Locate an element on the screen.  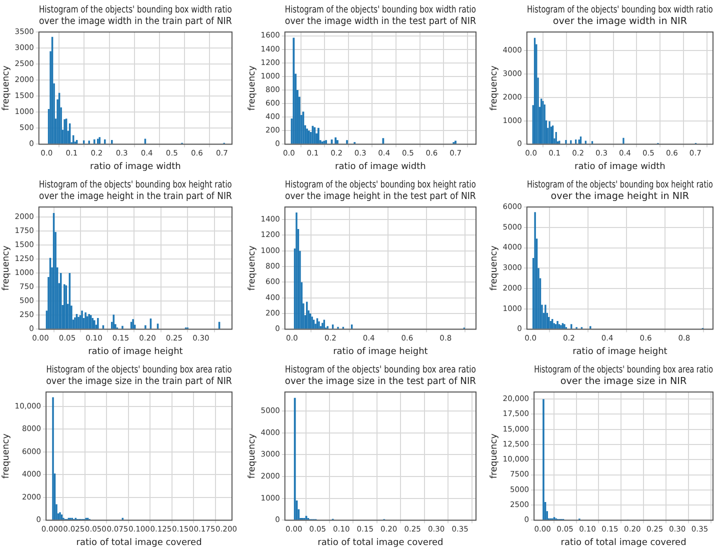
chart-title: Histogram of the objects' bounding box area ratio over the image size in the train part of NIR is located at coordinates (139, 375).